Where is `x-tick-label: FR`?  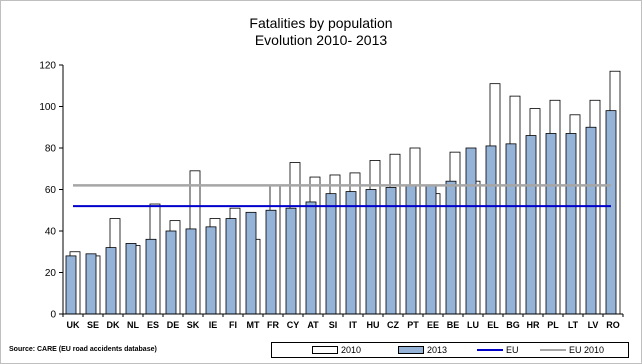
x-tick-label: FR is located at coordinates (273, 325).